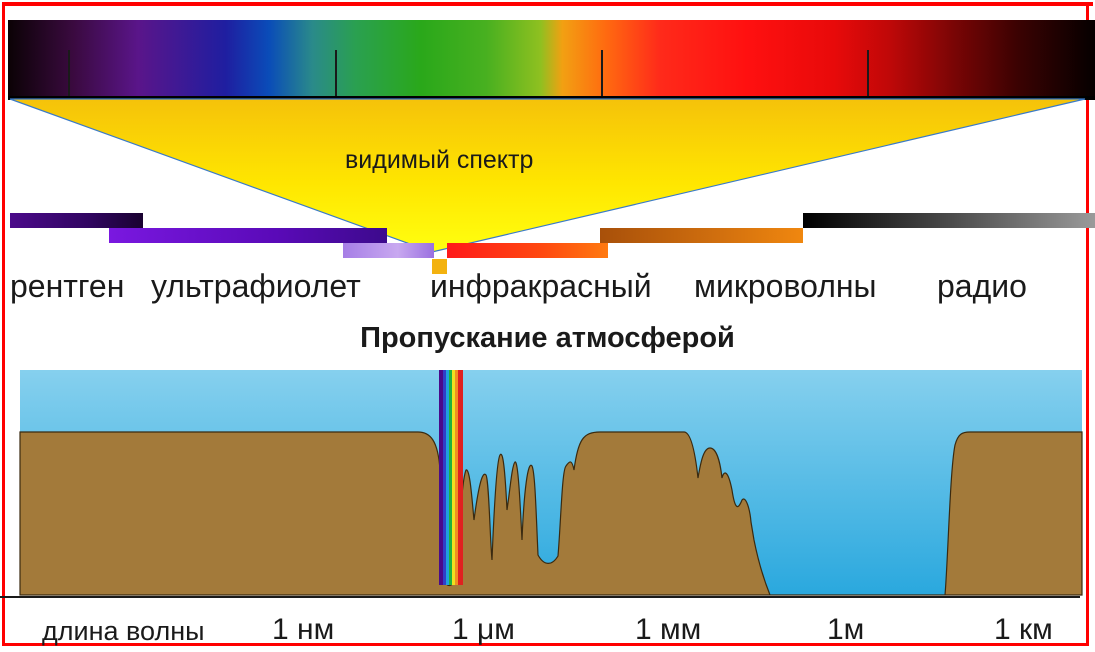 The height and width of the screenshot is (652, 1095). I want to click on visible-spectrum-label: видимый спектр, so click(439, 160).